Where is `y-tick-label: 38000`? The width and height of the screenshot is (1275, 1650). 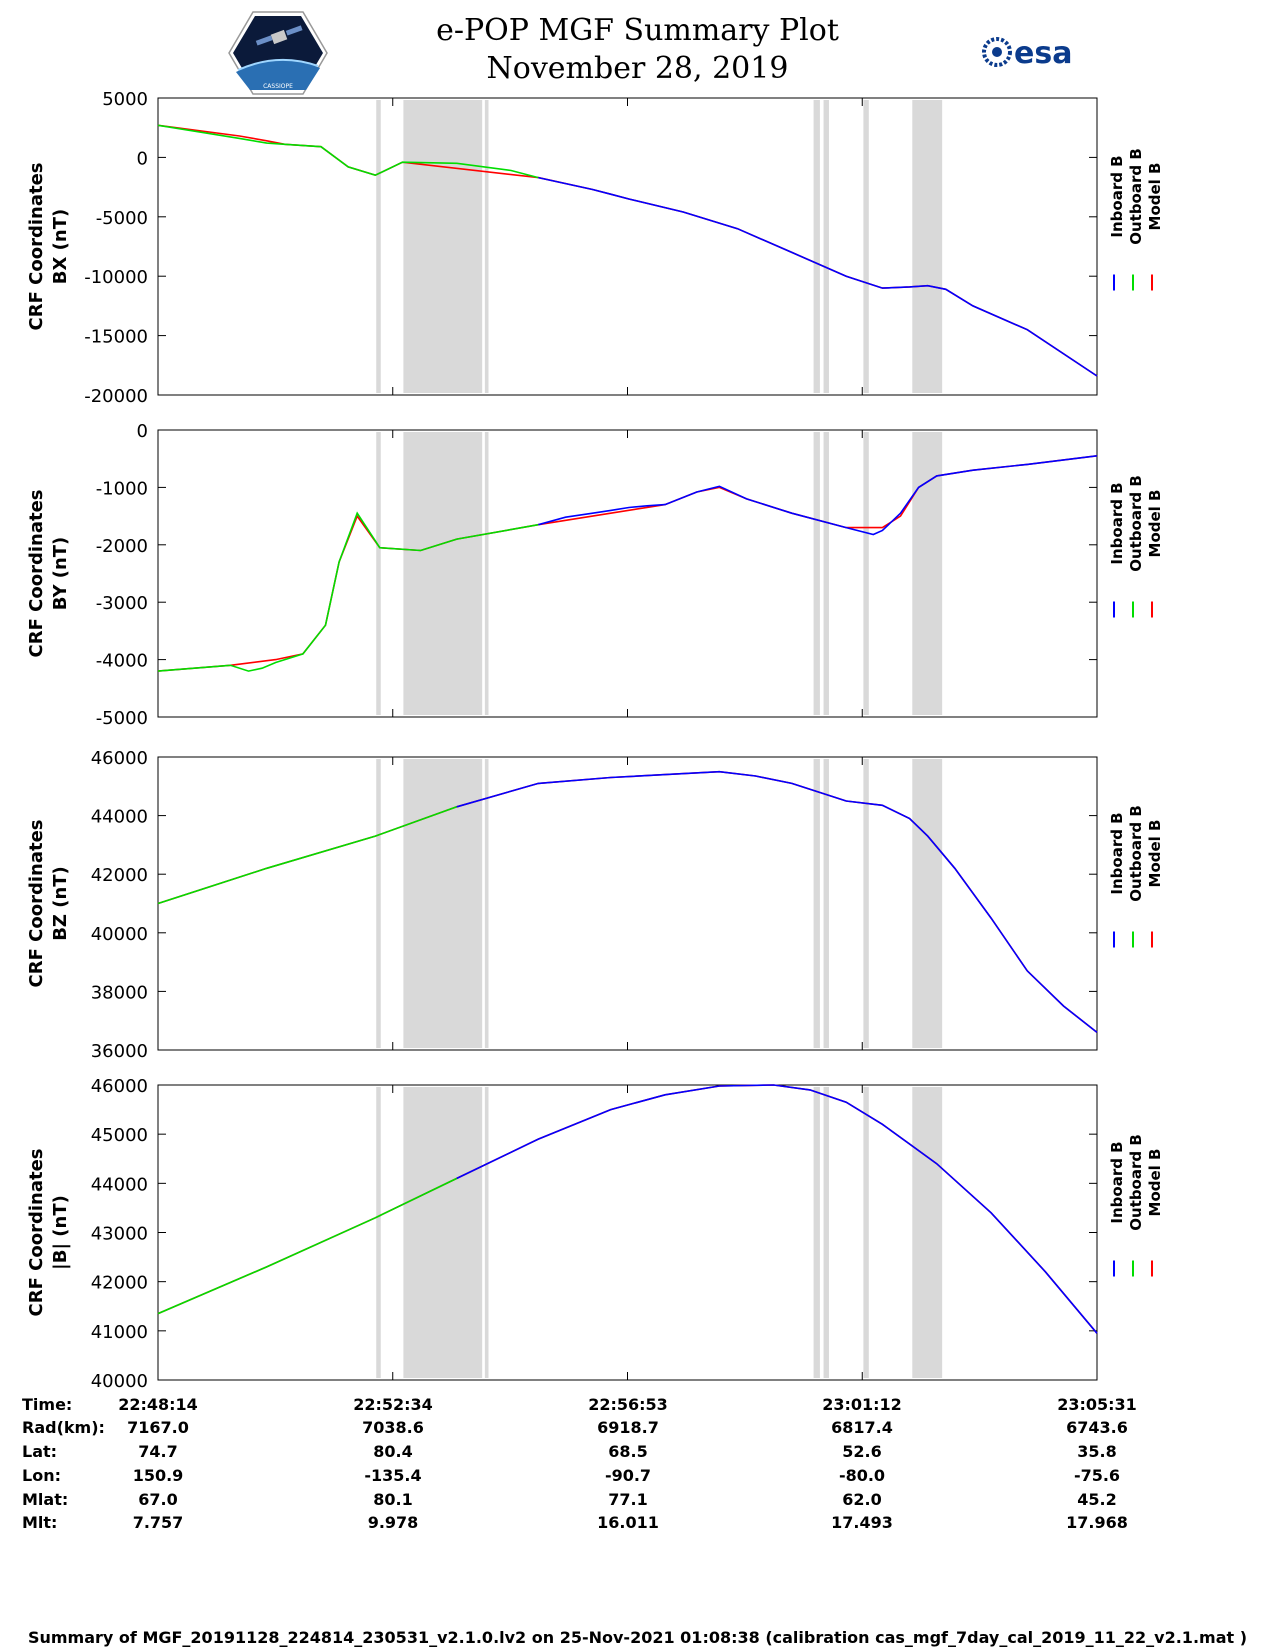 y-tick-label: 38000 is located at coordinates (119, 992).